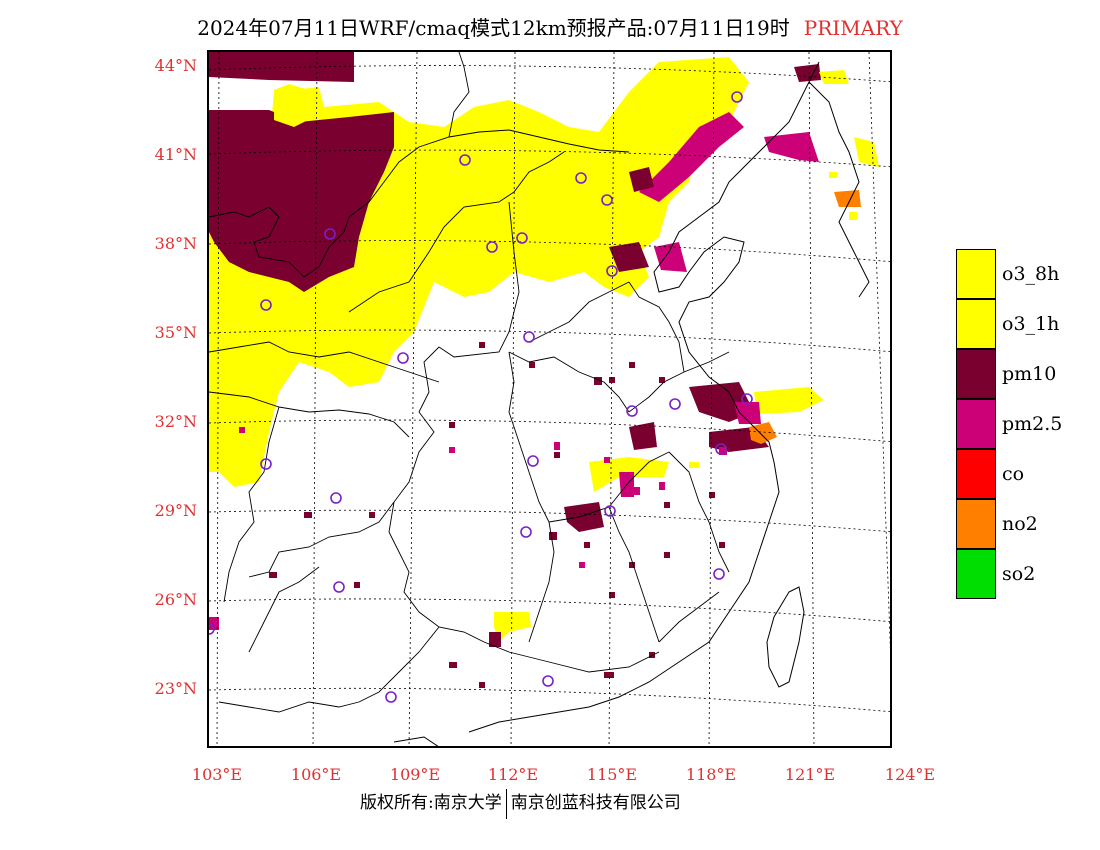 The height and width of the screenshot is (850, 1100). Describe the element at coordinates (711, 774) in the screenshot. I see `lon-label: 118°E` at that location.